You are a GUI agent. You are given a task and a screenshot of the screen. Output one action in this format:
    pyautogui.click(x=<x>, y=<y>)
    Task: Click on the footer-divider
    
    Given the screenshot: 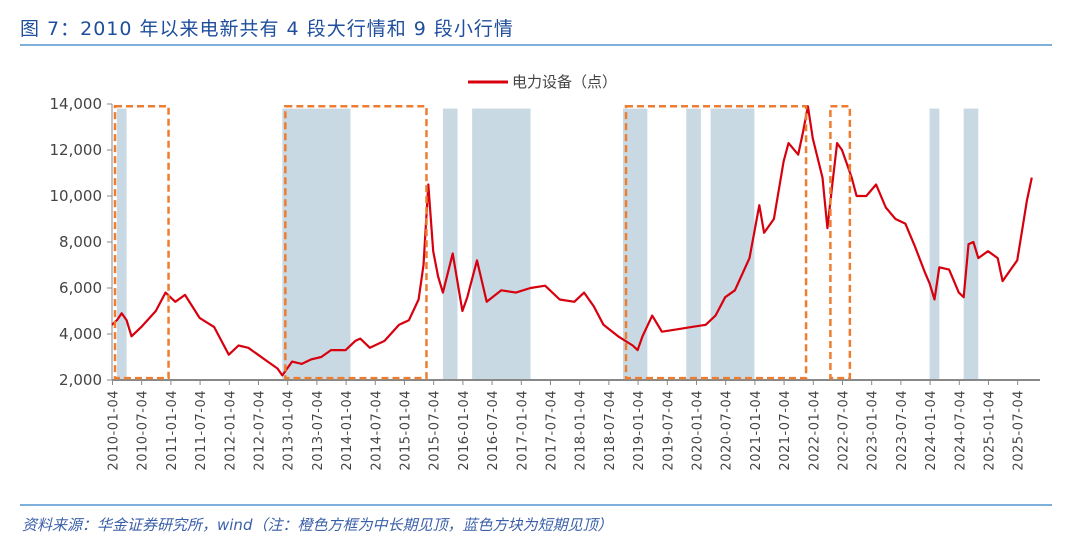 What is the action you would take?
    pyautogui.click(x=536, y=505)
    